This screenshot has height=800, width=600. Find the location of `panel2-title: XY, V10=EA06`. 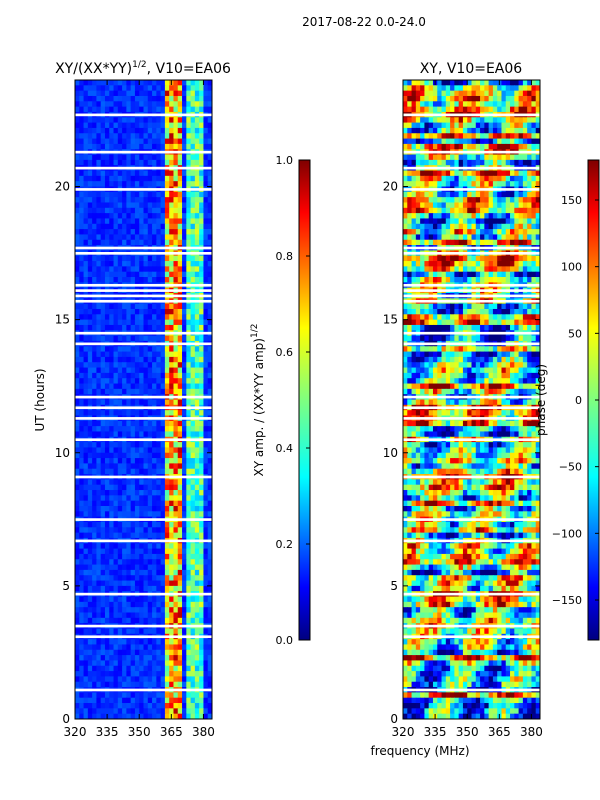

panel2-title: XY, V10=EA06 is located at coordinates (471, 69).